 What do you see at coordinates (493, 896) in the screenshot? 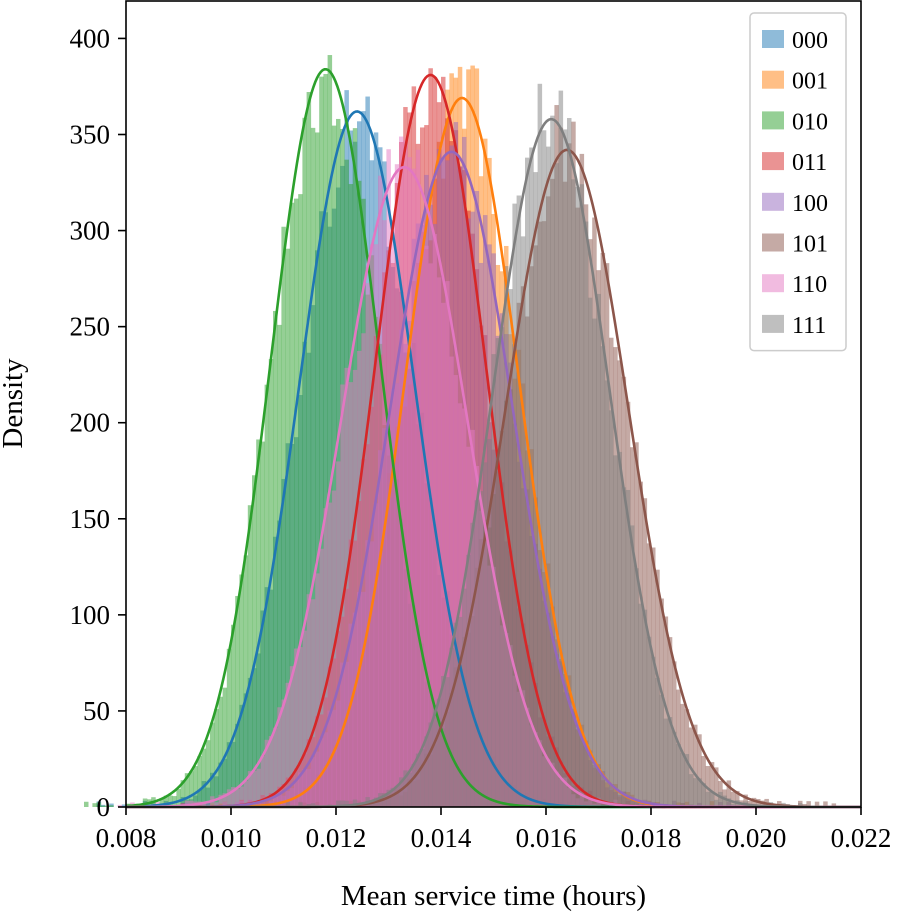
I see `x-axis-label: Mean service time (hours)` at bounding box center [493, 896].